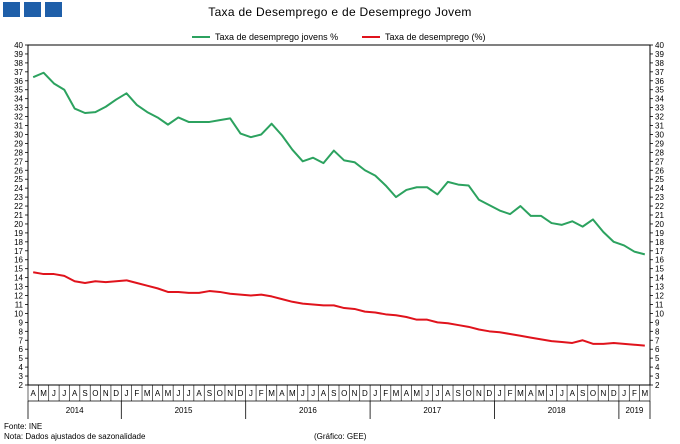 The width and height of the screenshot is (680, 444). I want to click on legend-item-total: Taxa de desemprego (%), so click(424, 37).